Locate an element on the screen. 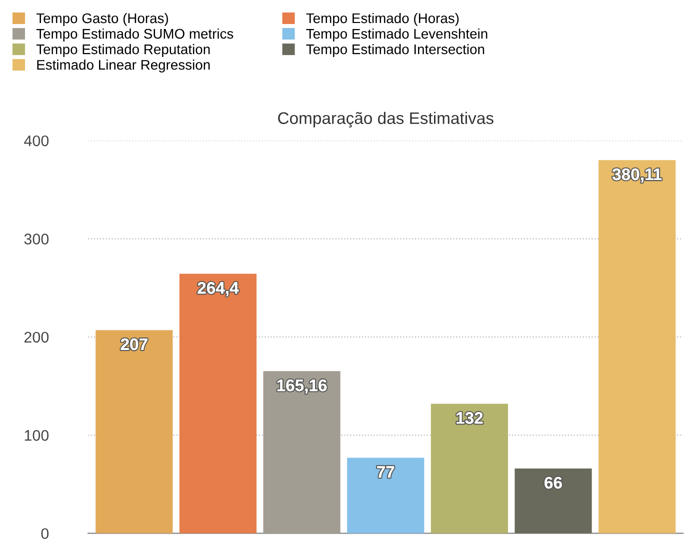  text: 380,11 is located at coordinates (637, 175).